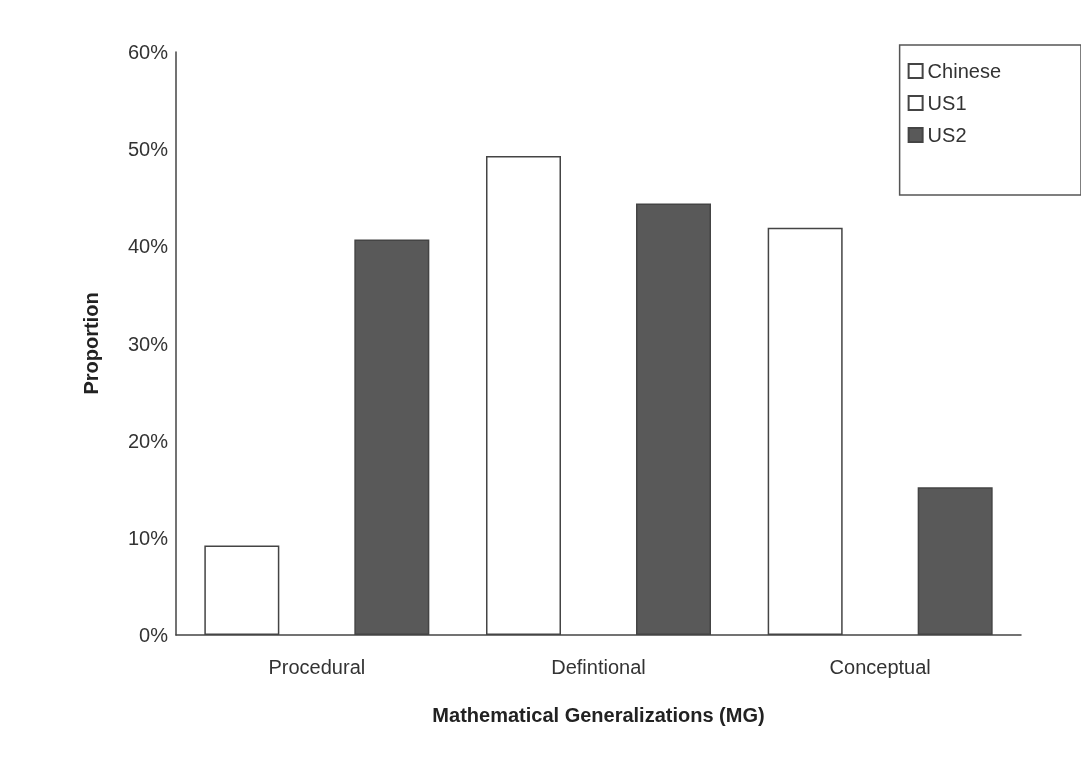  What do you see at coordinates (947, 103) in the screenshot?
I see `legend-label: US1` at bounding box center [947, 103].